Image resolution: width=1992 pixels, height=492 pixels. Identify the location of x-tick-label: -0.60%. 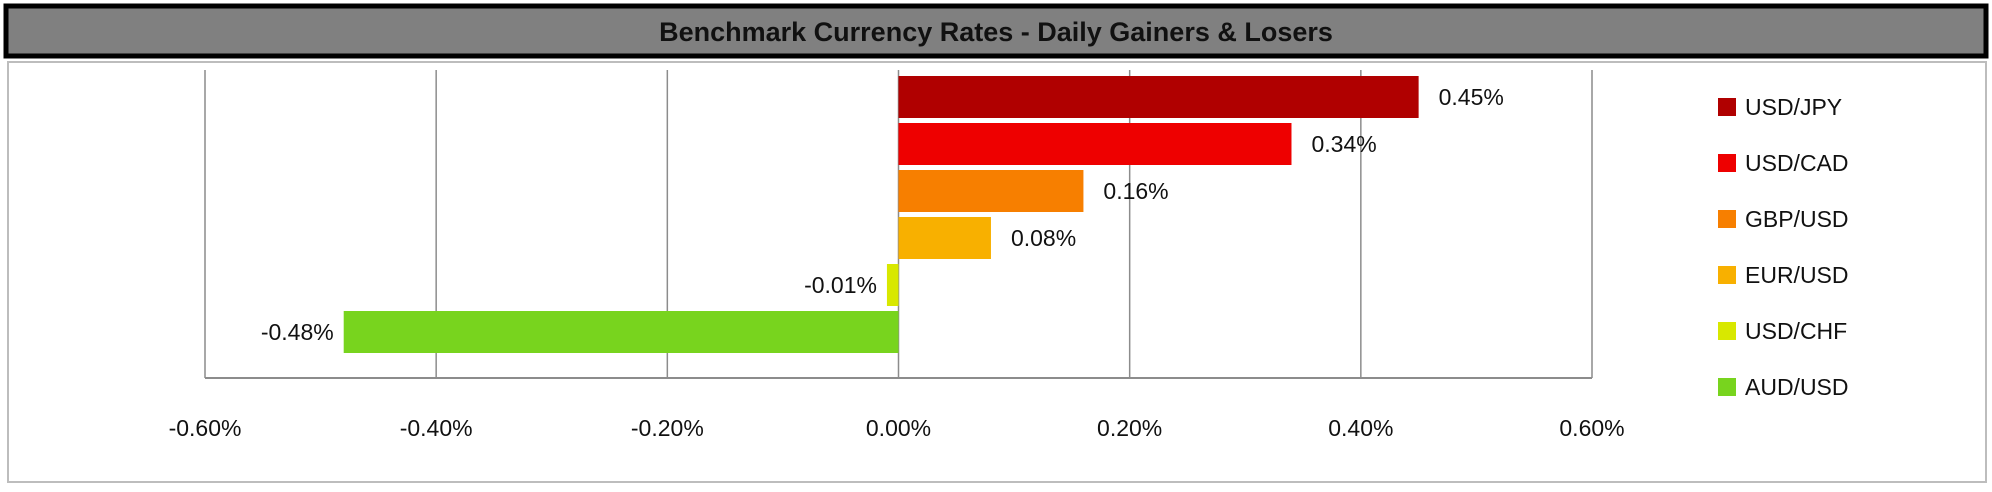
(205, 428).